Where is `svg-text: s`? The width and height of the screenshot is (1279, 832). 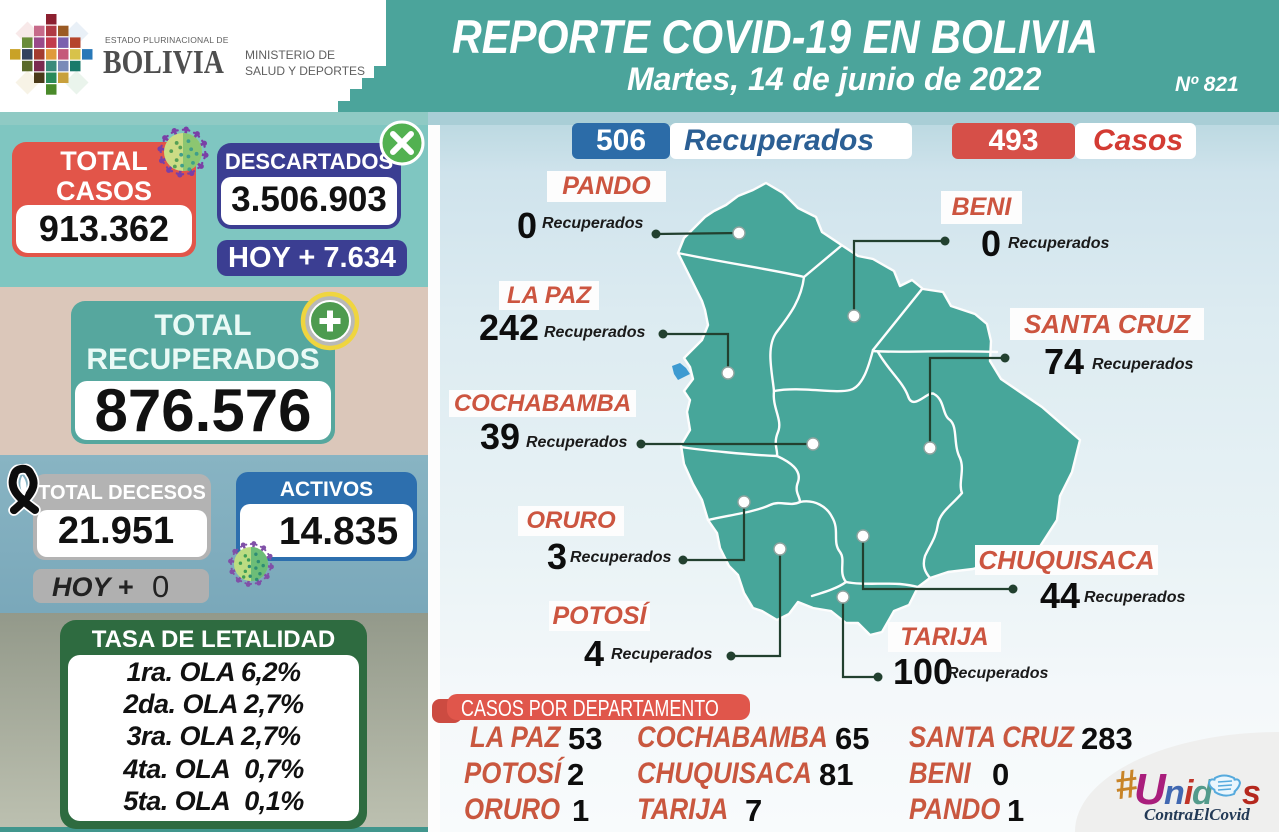
svg-text: s is located at coordinates (1251, 793).